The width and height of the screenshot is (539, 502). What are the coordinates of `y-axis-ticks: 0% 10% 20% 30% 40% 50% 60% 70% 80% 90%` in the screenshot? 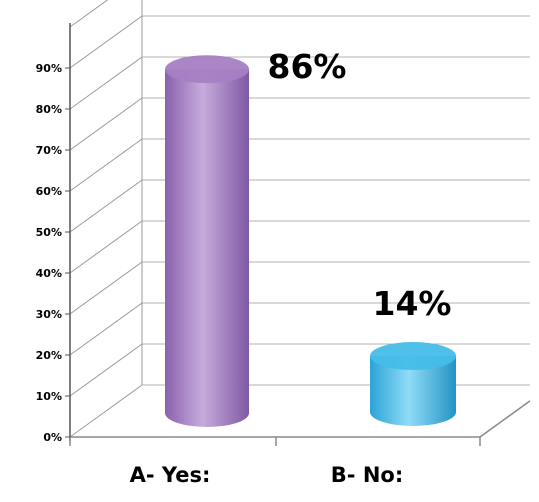 It's located at (53, 253).